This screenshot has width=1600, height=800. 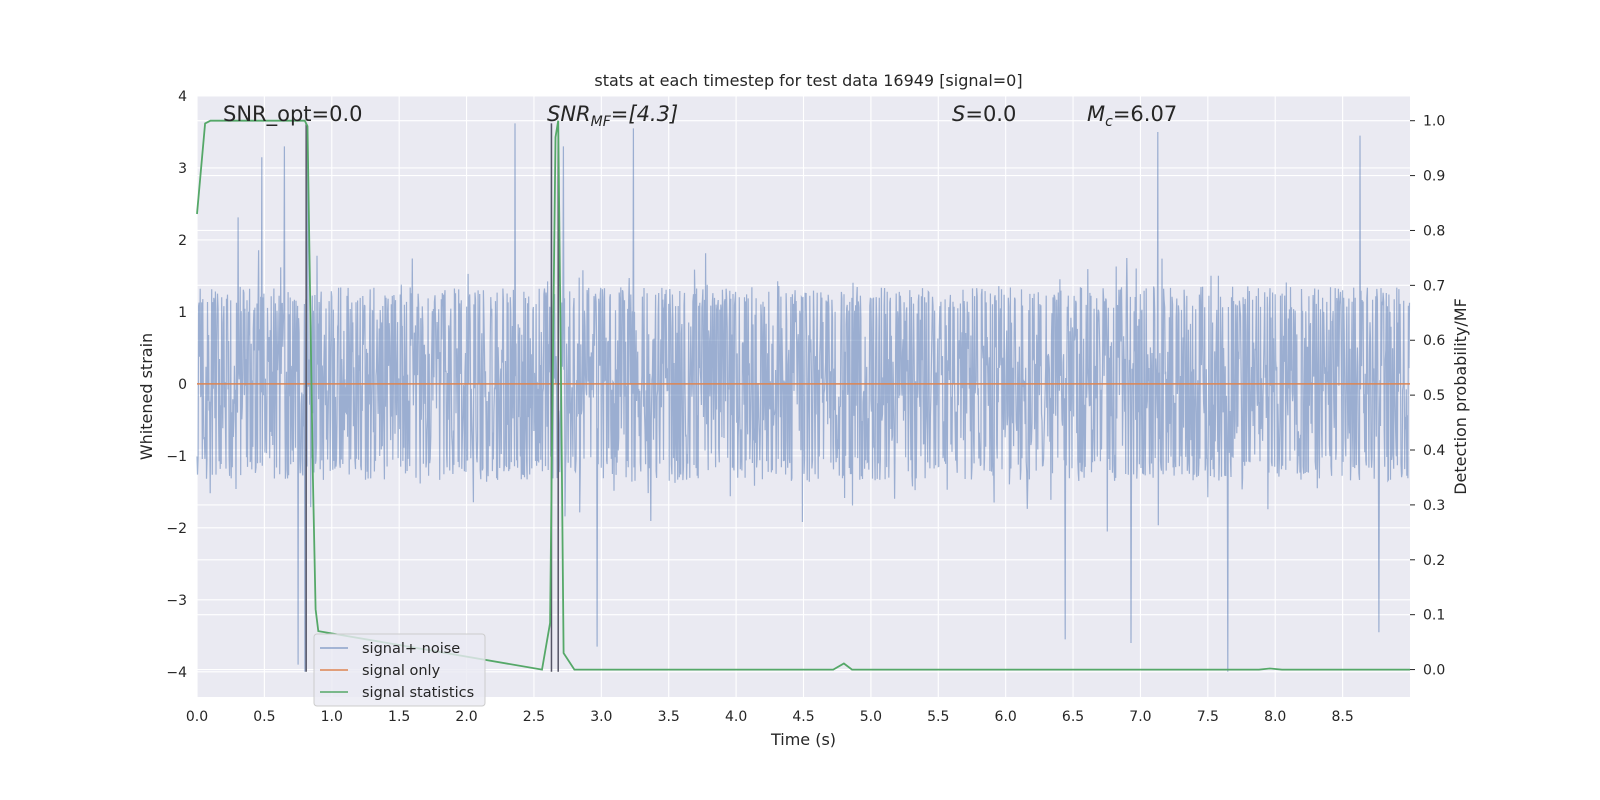 What do you see at coordinates (803, 739) in the screenshot?
I see `x-axis-label: Time (s)` at bounding box center [803, 739].